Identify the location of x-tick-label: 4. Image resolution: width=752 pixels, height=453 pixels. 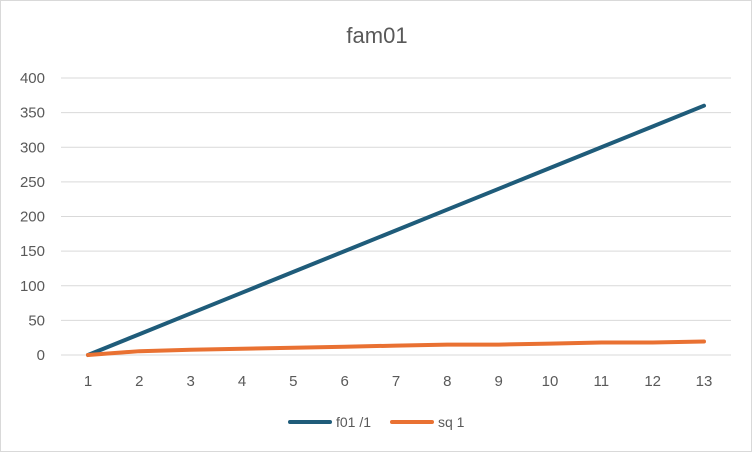
(242, 381).